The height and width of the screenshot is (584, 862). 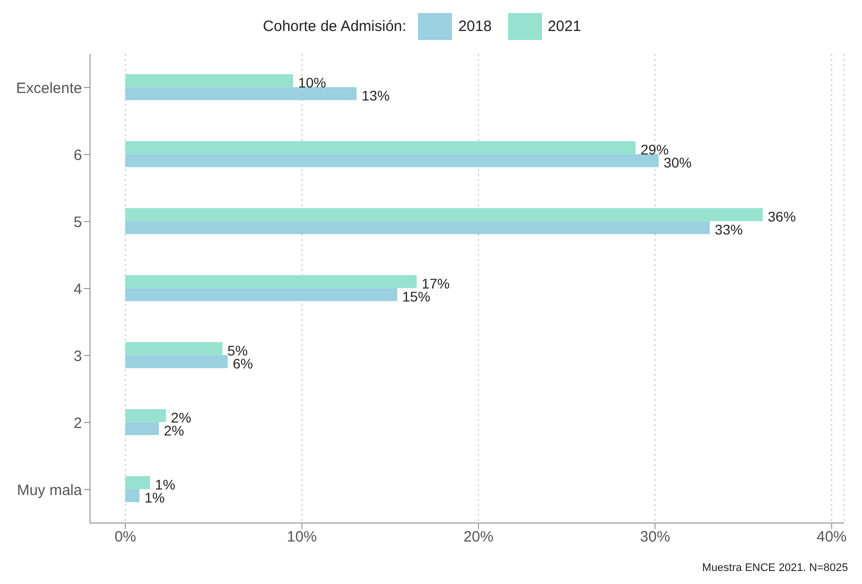 What do you see at coordinates (775, 568) in the screenshot?
I see `text: Muestra ENCE 2021. N=8025` at bounding box center [775, 568].